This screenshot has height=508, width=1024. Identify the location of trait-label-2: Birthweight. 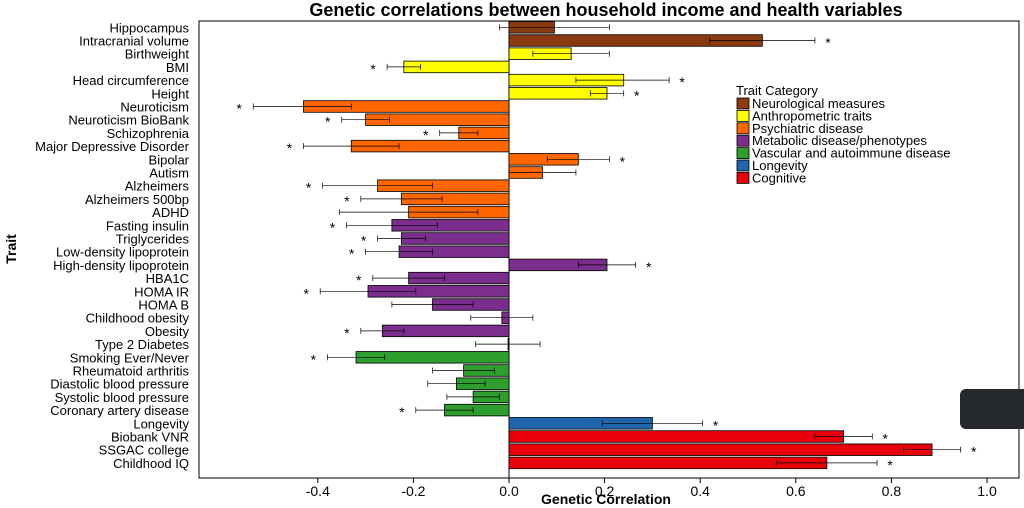
(157, 54).